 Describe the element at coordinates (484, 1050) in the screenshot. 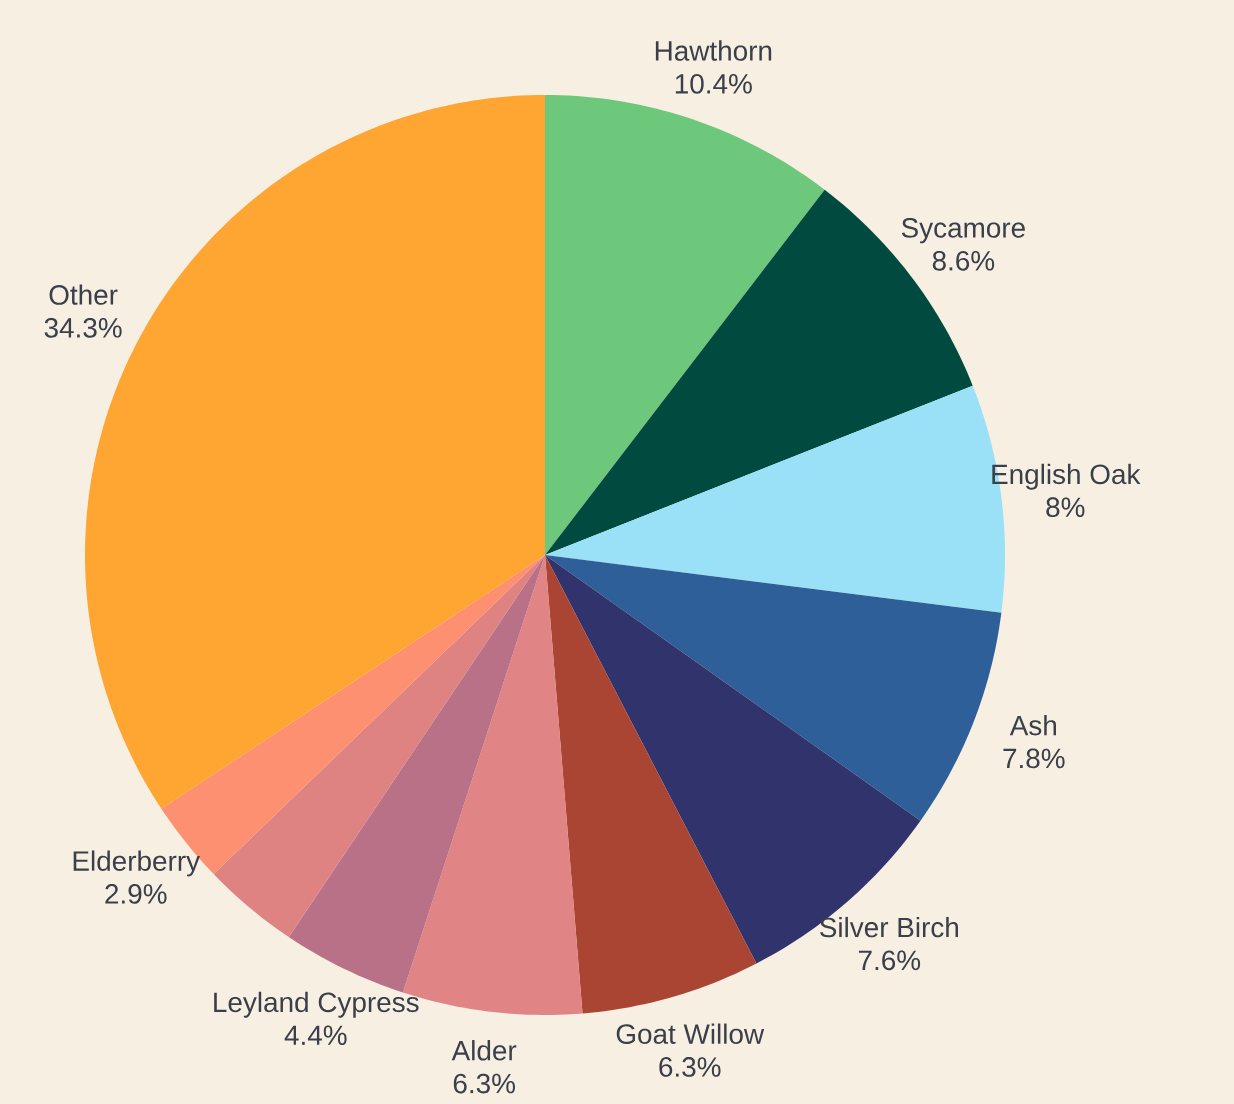

I see `slice-label: Alder` at that location.